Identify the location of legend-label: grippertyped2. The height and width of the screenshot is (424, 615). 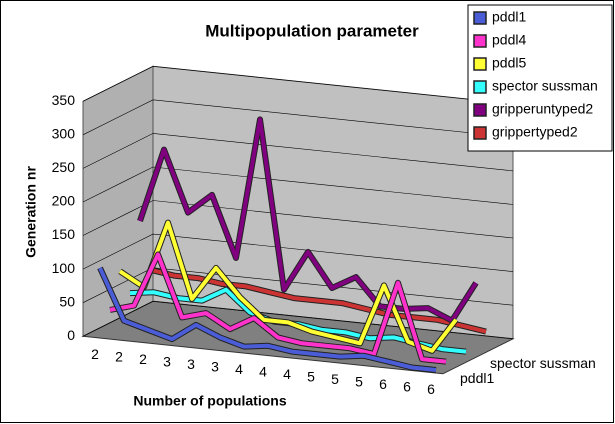
(535, 132).